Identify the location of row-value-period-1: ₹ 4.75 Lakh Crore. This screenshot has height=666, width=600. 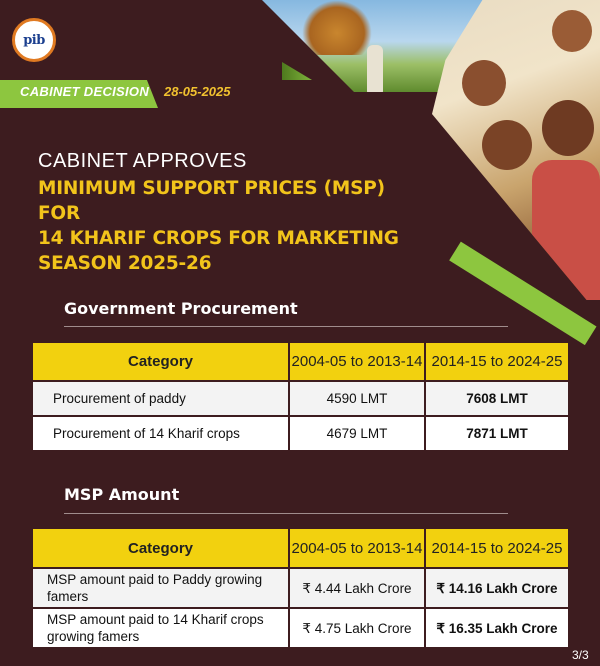
(358, 628).